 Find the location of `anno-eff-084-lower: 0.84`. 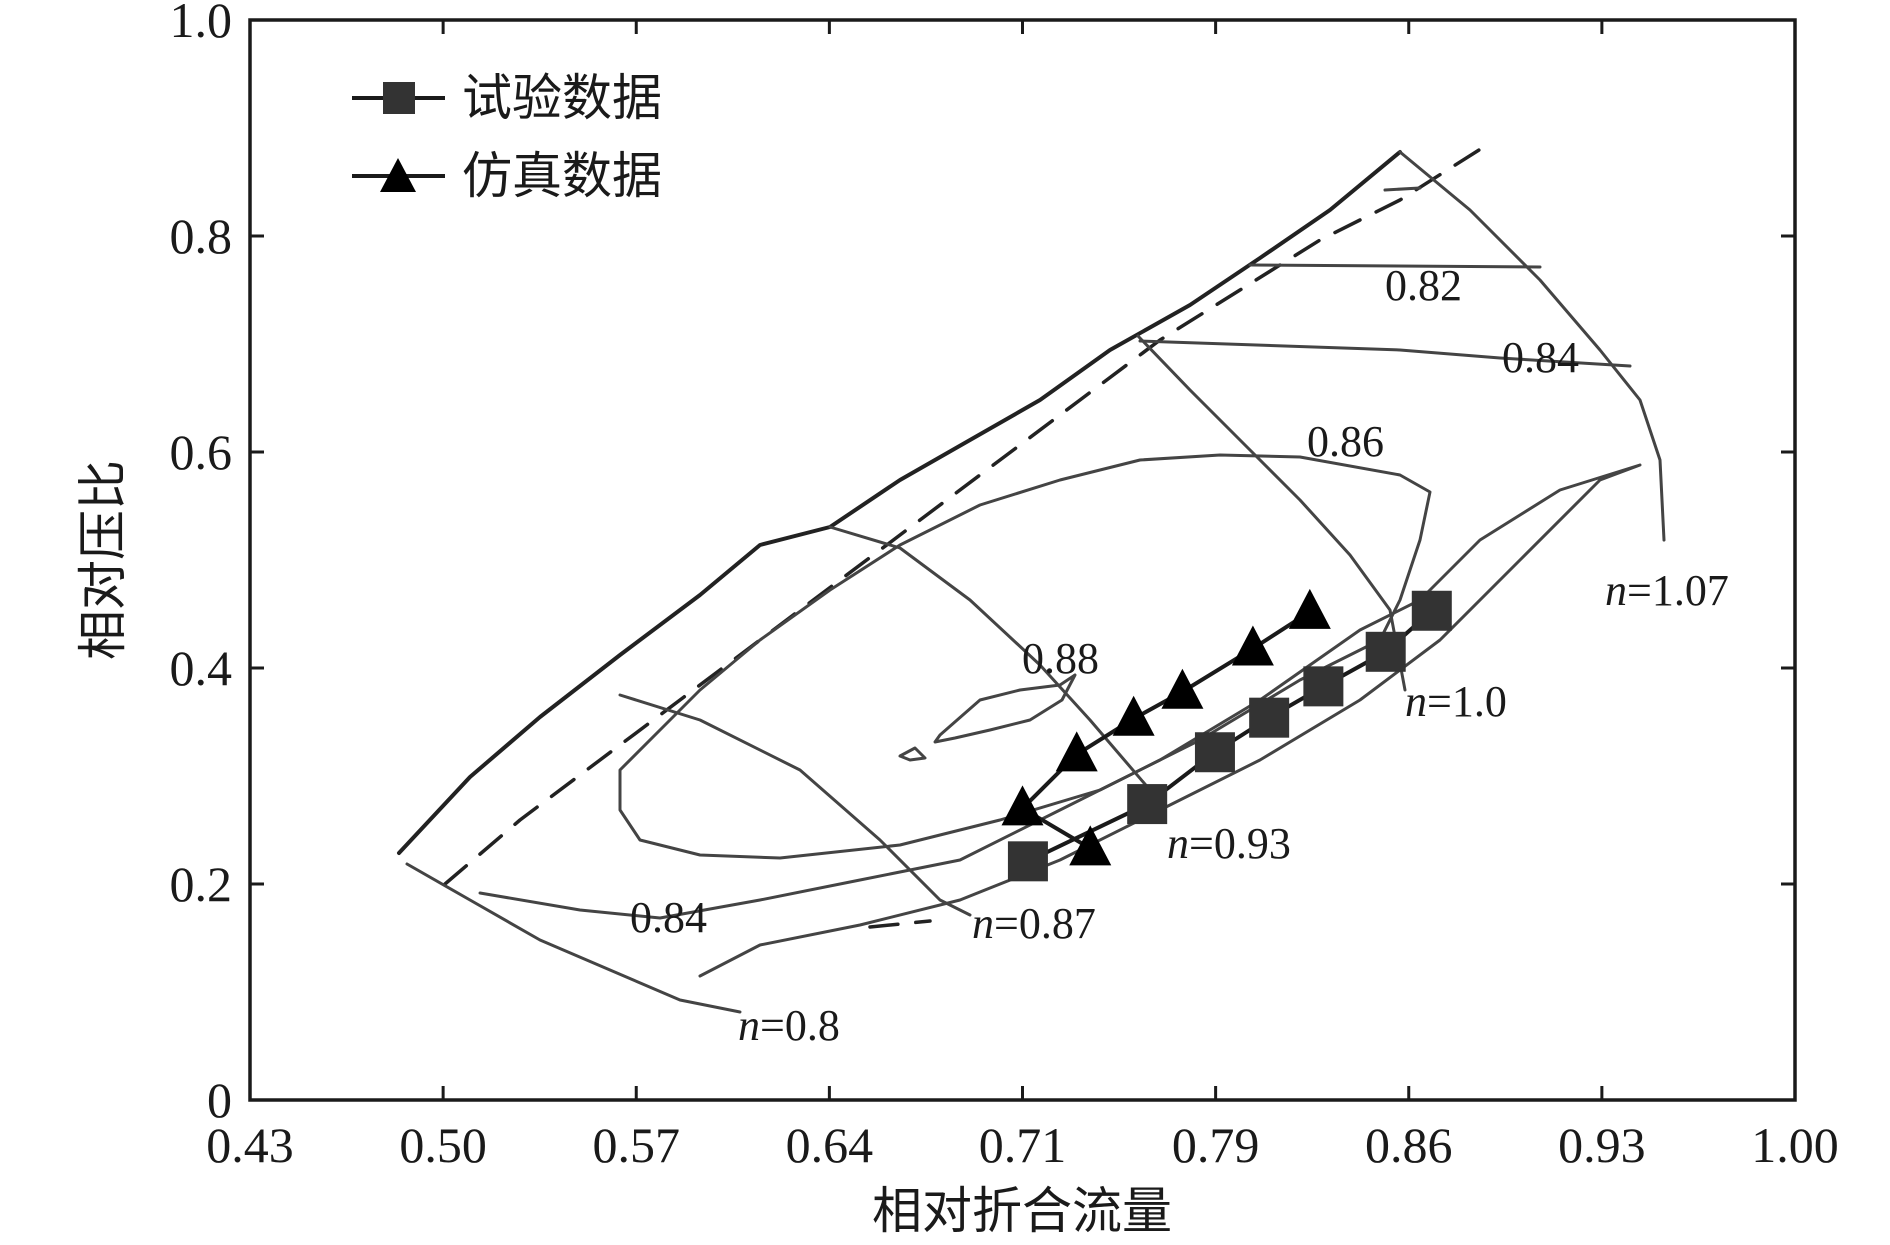

anno-eff-084-lower: 0.84 is located at coordinates (668, 917).